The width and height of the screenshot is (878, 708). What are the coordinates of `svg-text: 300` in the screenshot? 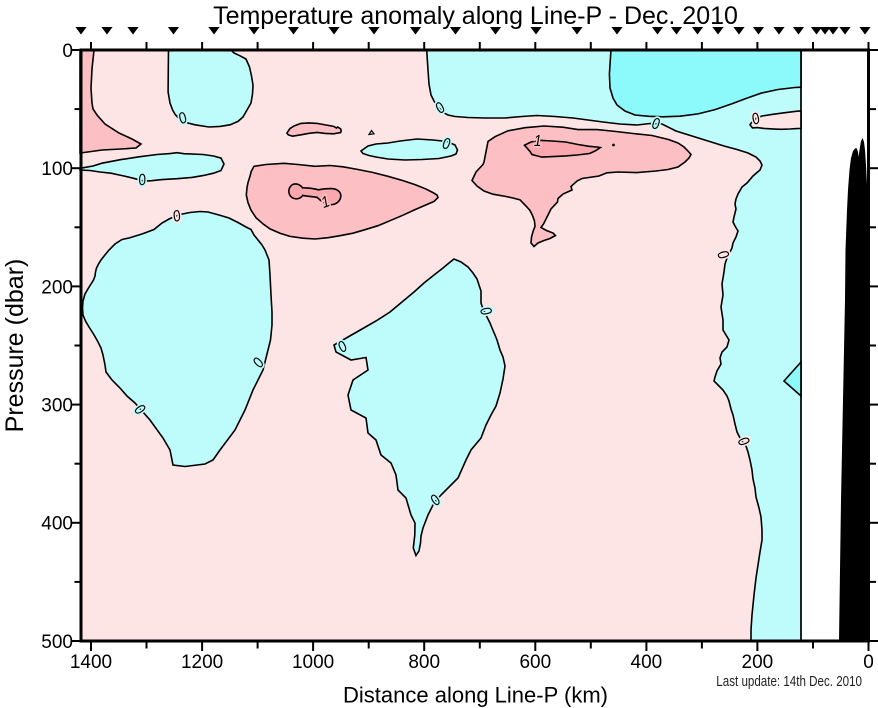 It's located at (57, 406).